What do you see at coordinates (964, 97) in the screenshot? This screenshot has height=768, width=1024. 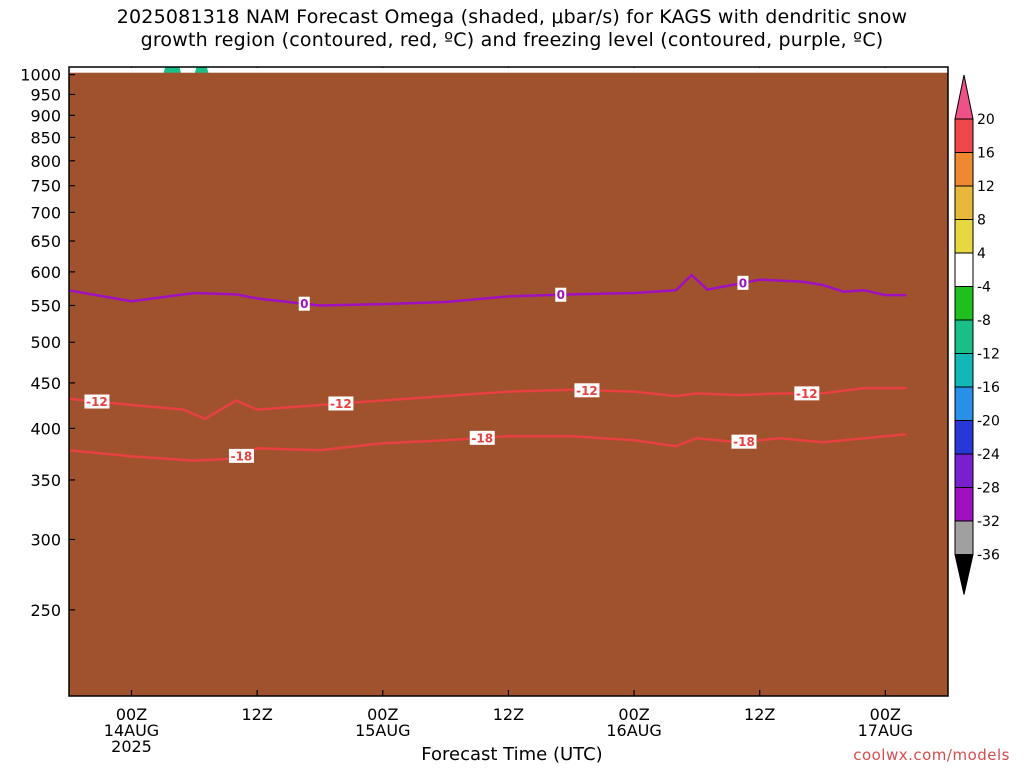 I see `colorbar-top-arrow` at bounding box center [964, 97].